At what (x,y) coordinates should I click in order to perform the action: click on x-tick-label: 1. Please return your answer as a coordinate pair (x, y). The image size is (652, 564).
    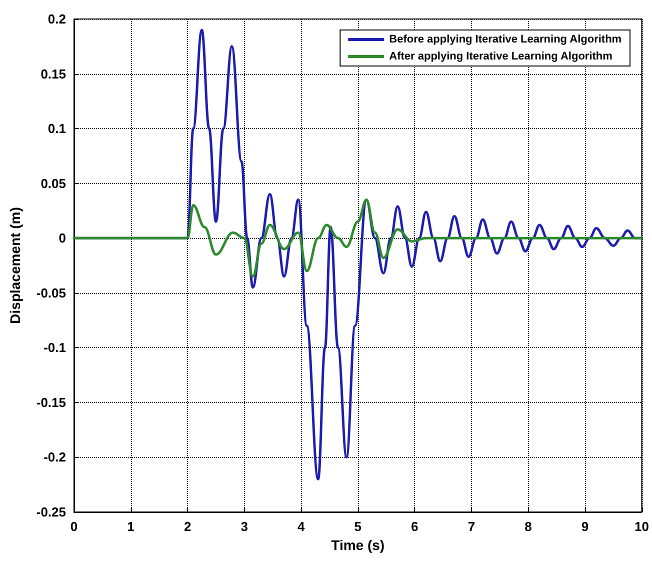
    Looking at the image, I should click on (130, 526).